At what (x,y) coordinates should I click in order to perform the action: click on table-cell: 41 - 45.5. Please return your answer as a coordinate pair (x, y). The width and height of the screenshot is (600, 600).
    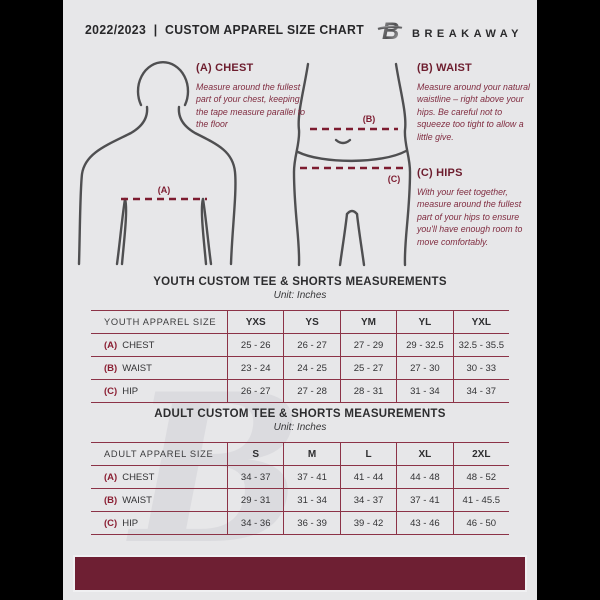
    Looking at the image, I should click on (480, 500).